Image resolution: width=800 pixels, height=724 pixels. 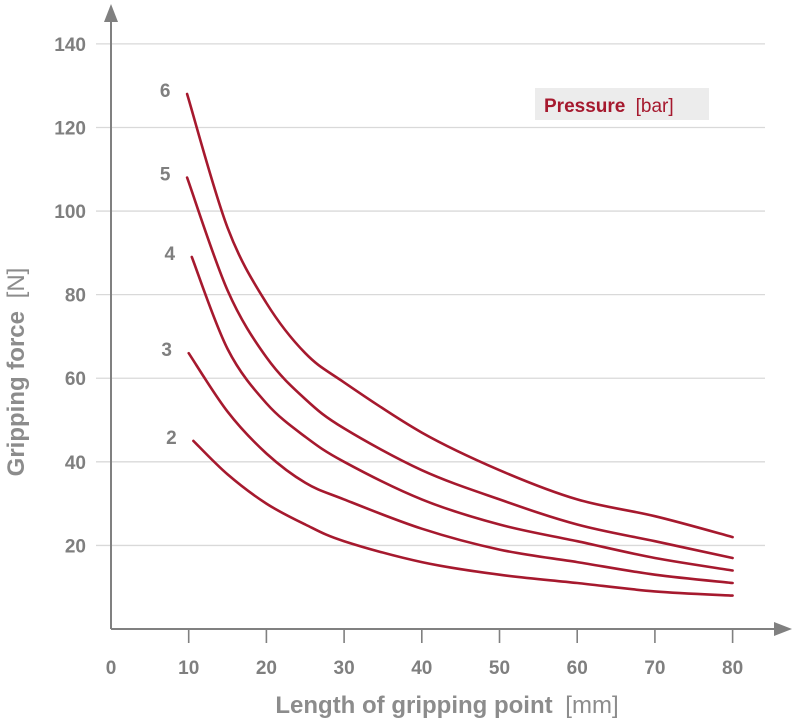 I want to click on y-axis-arrow, so click(x=111, y=13).